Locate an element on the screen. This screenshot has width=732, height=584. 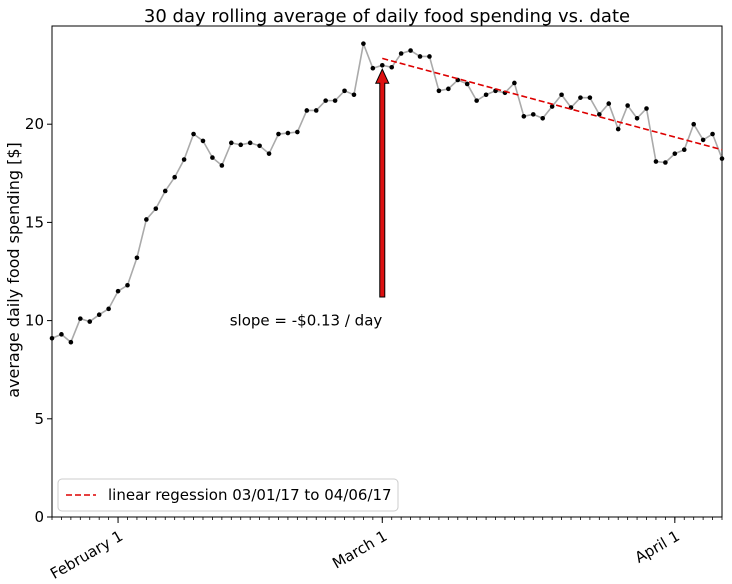
x-tick-label: March 1 is located at coordinates (359, 550).